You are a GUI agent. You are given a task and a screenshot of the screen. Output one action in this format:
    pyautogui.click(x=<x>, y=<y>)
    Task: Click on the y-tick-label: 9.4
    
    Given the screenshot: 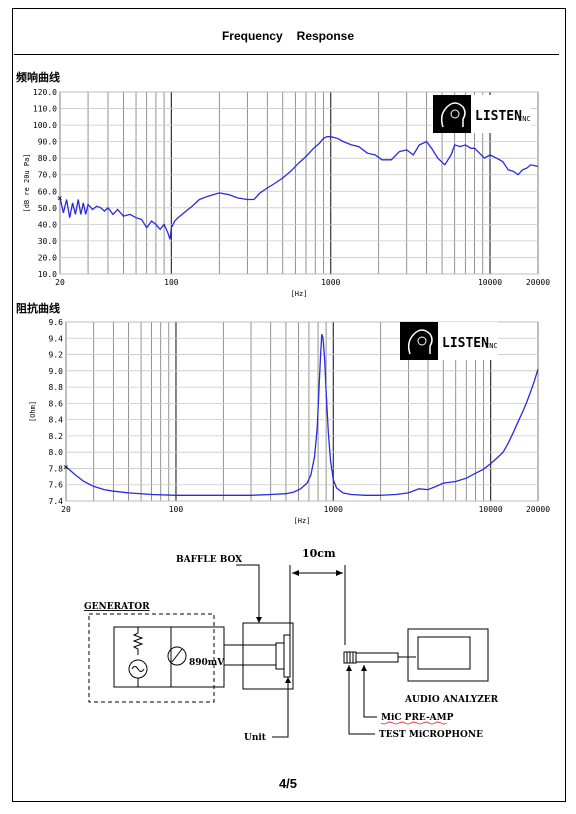 What is the action you would take?
    pyautogui.click(x=56, y=338)
    